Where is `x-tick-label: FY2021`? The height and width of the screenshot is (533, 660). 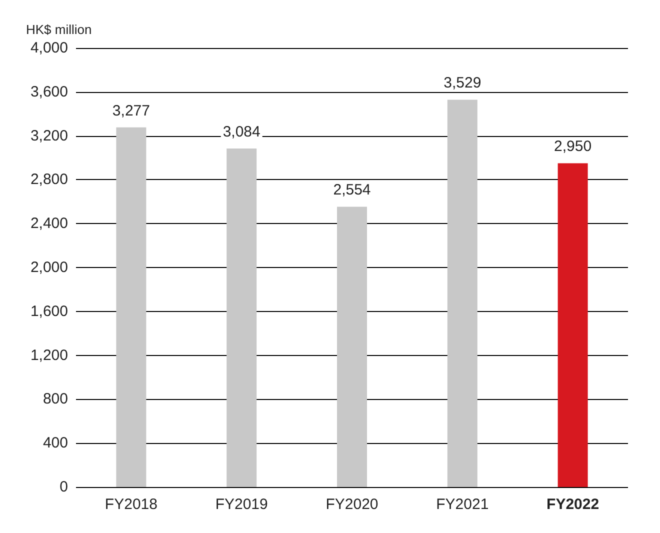 x-tick-label: FY2021 is located at coordinates (462, 504).